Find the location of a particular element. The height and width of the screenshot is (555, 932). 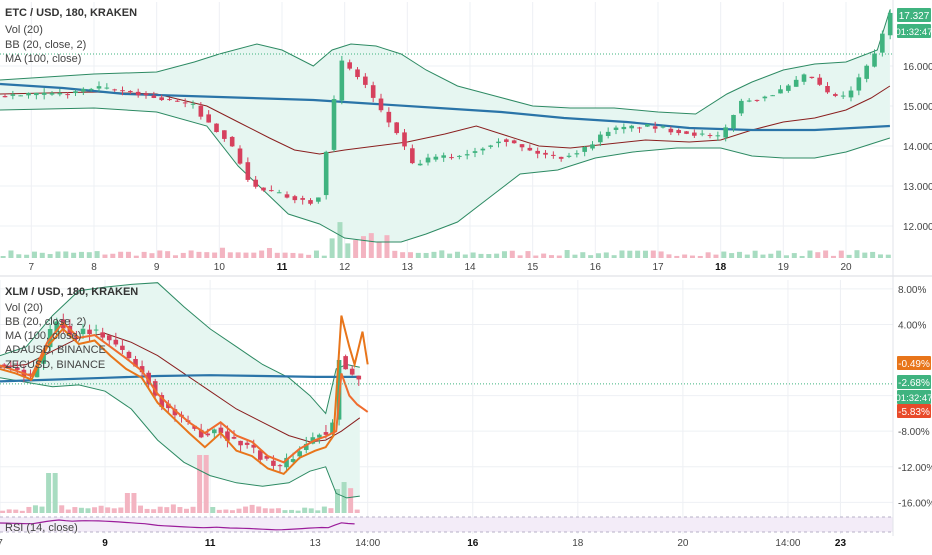

bottom-indicator-zecusd: ZECUSD, BINANCE is located at coordinates (55, 365).